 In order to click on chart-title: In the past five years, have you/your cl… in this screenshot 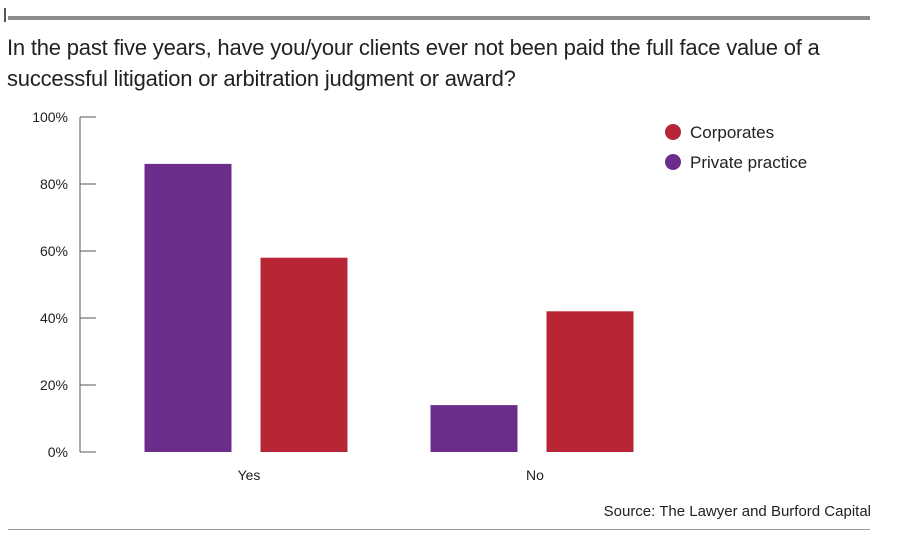, I will do `click(413, 63)`.